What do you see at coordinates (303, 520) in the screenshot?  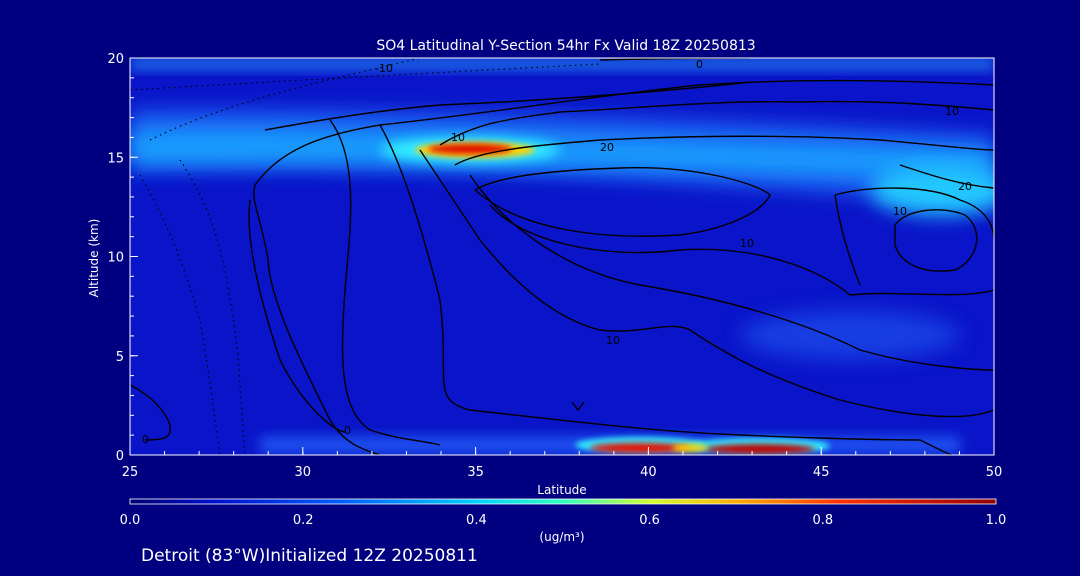 I see `colorbar-tick-label: 0.2` at bounding box center [303, 520].